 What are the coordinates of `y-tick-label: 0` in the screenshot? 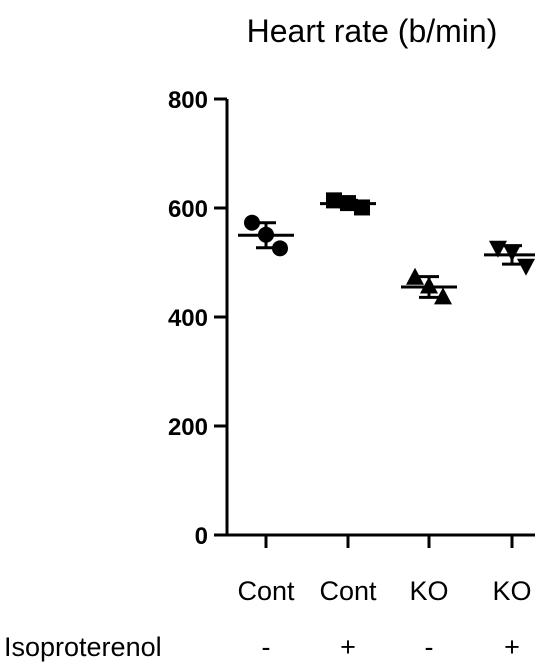 It's located at (201, 536).